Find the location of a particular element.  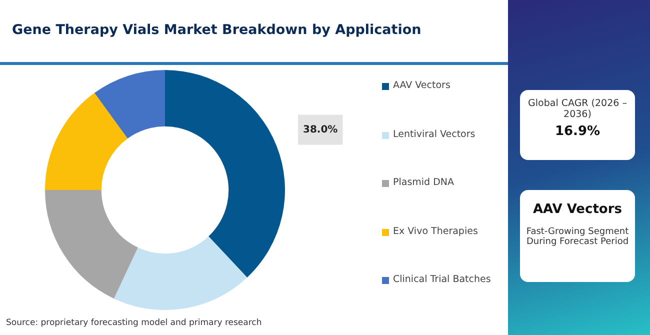

legend-label: Plasmid DNA is located at coordinates (423, 182).